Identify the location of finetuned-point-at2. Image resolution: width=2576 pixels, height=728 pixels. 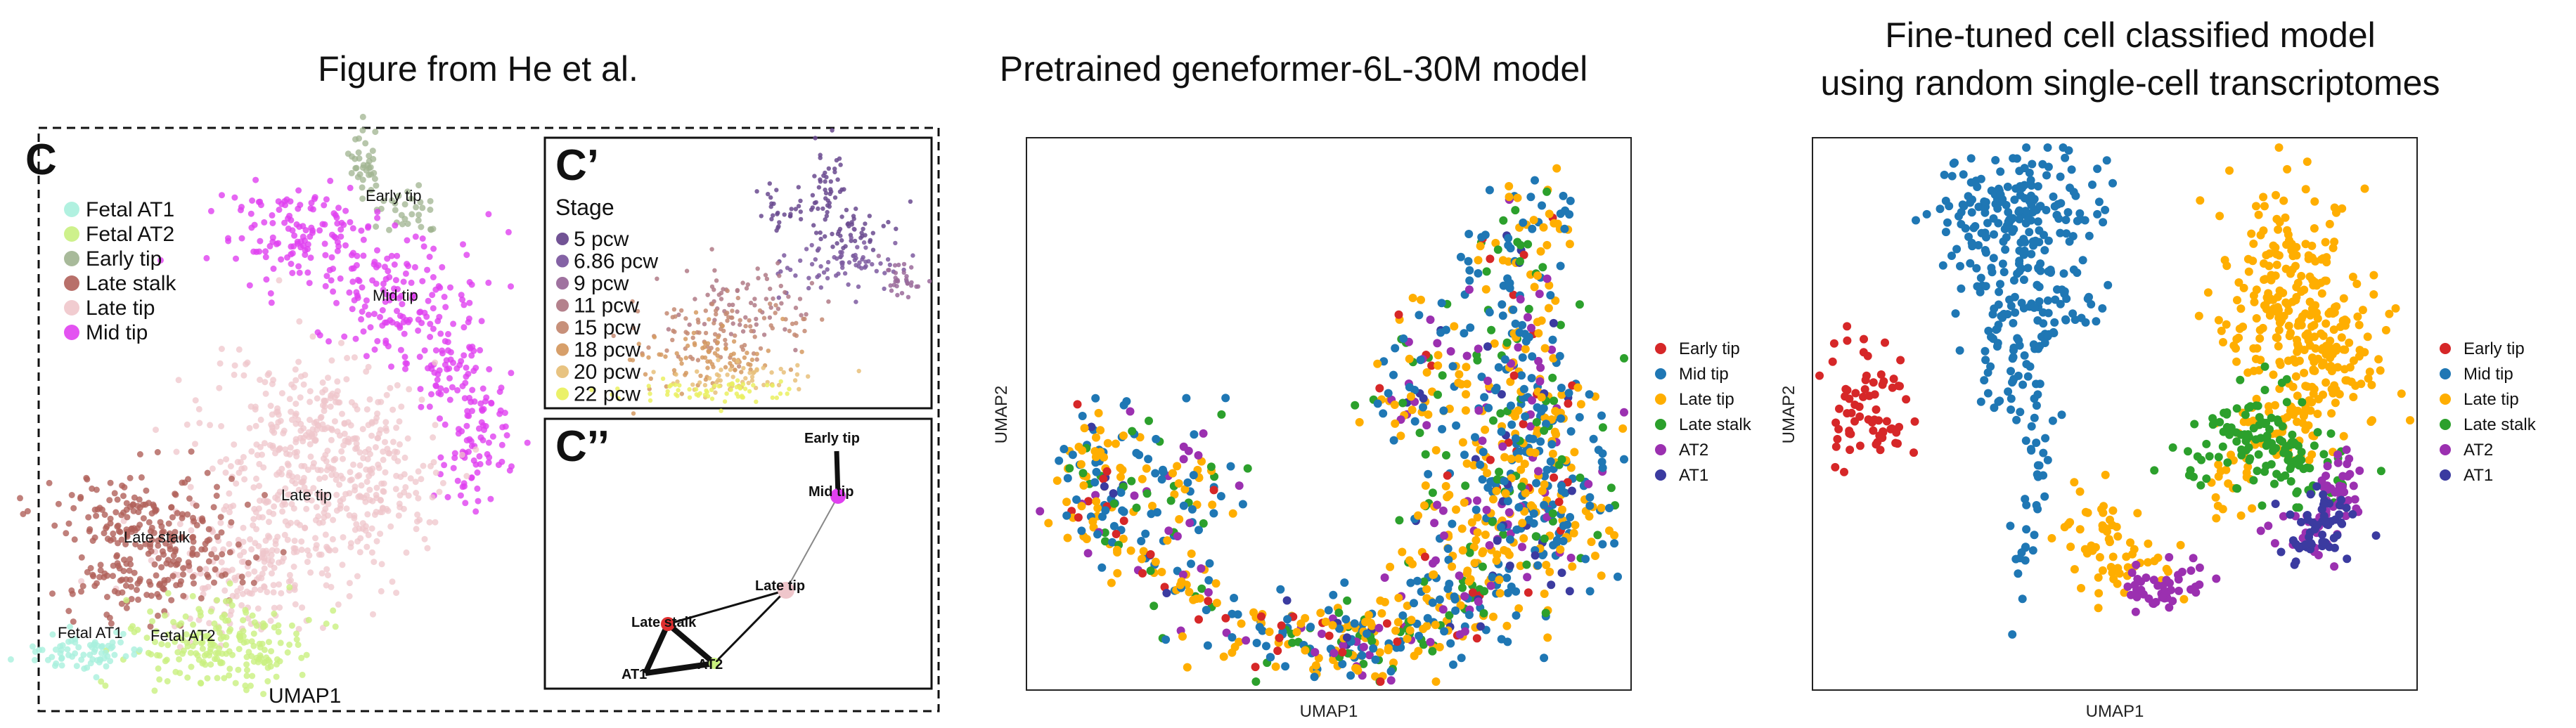
(2334, 566).